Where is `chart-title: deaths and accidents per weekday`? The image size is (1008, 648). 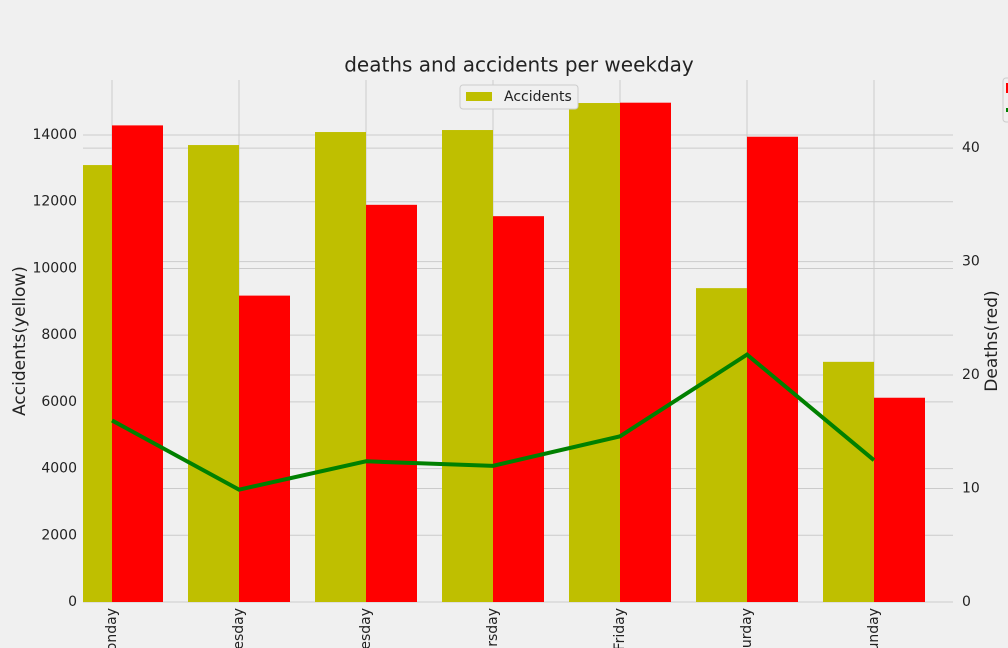 chart-title: deaths and accidents per weekday is located at coordinates (519, 65).